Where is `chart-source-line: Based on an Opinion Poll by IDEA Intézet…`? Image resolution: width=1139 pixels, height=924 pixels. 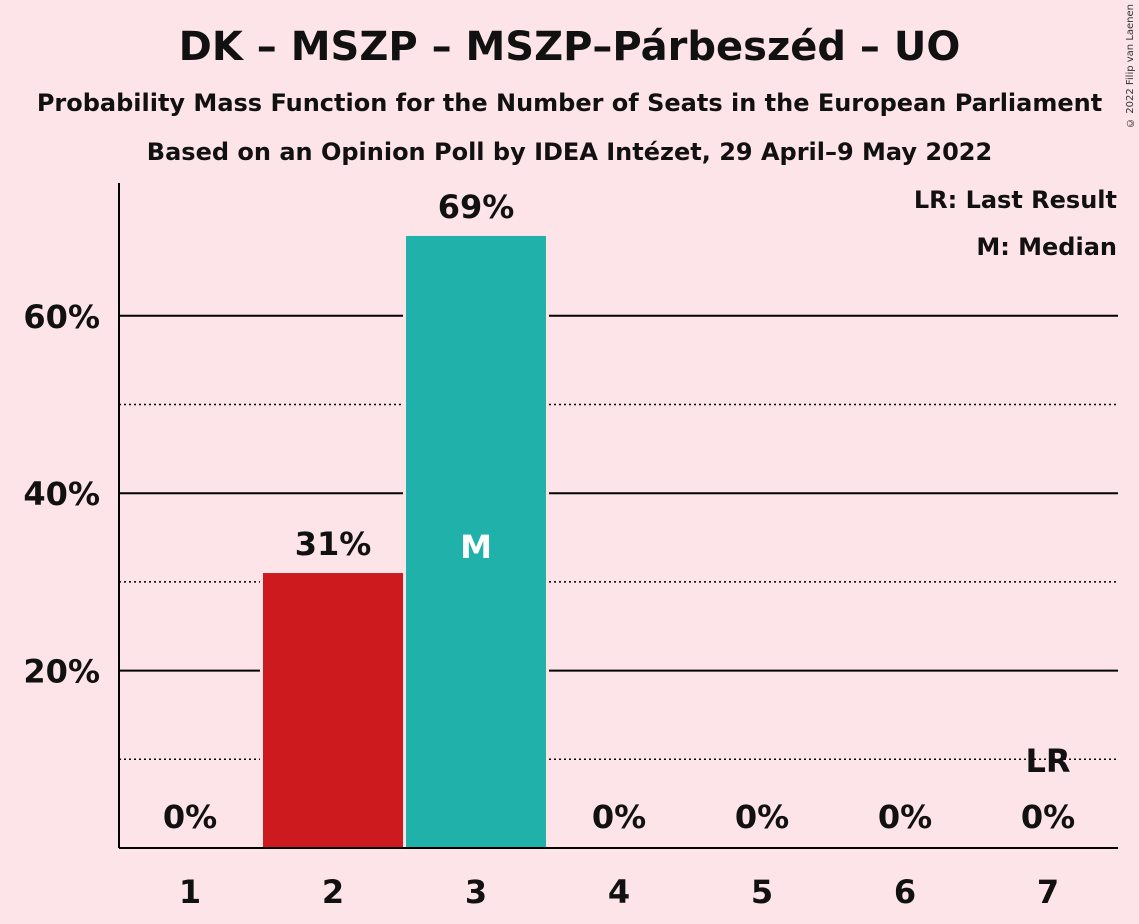 chart-source-line: Based on an Opinion Poll by IDEA Intézet… is located at coordinates (569, 152).